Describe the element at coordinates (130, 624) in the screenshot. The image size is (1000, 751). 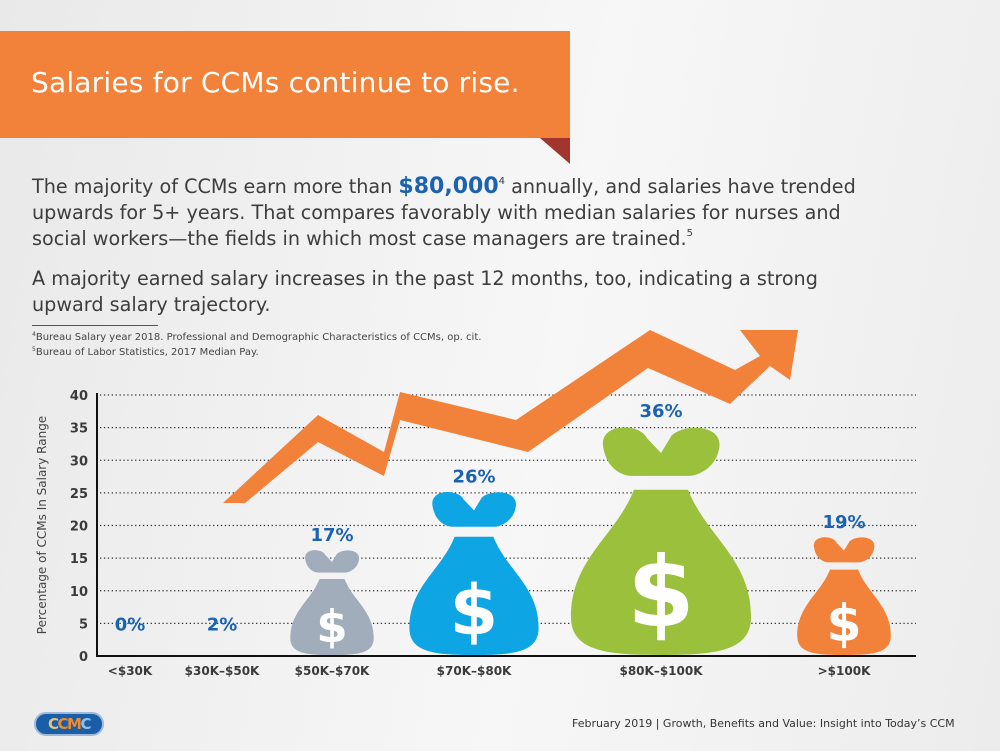
I see `value-label: 0%` at that location.